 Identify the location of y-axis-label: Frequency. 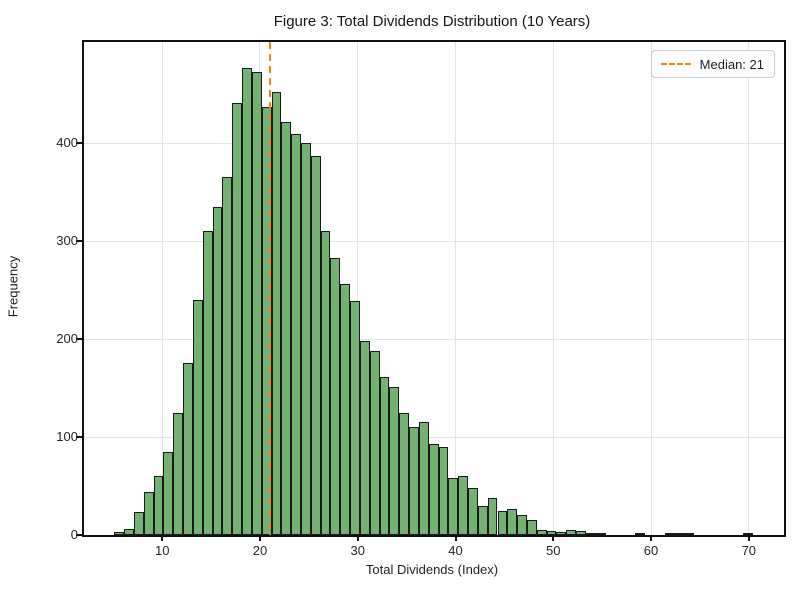
(13, 286).